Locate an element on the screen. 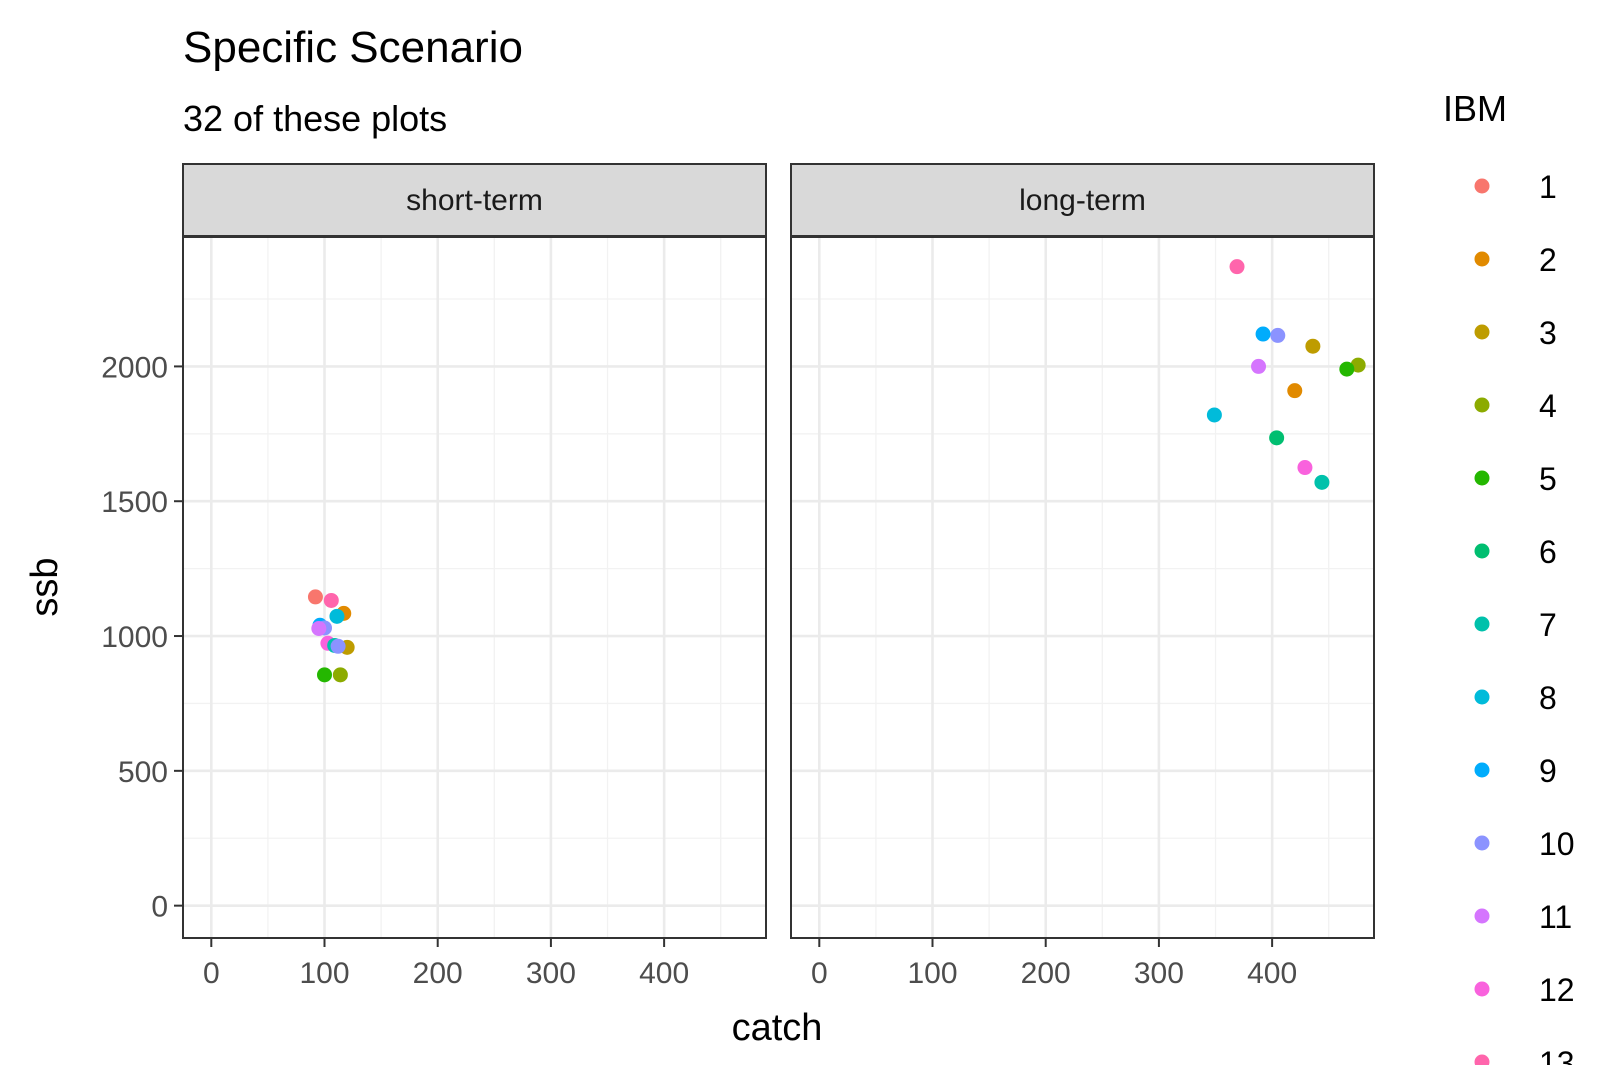 This screenshot has width=1615, height=1065. legend-label: 8 is located at coordinates (1548, 698).